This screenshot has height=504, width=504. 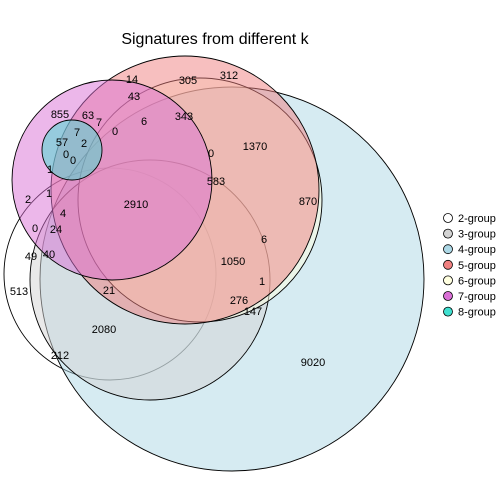 What do you see at coordinates (477, 219) in the screenshot?
I see `legend-label-2-group: 2-group` at bounding box center [477, 219].